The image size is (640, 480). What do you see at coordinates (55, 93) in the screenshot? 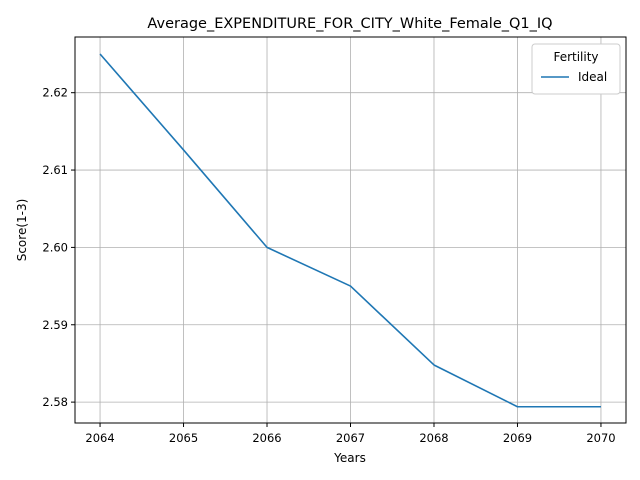
I see `y-tick-label: 2.62` at bounding box center [55, 93].